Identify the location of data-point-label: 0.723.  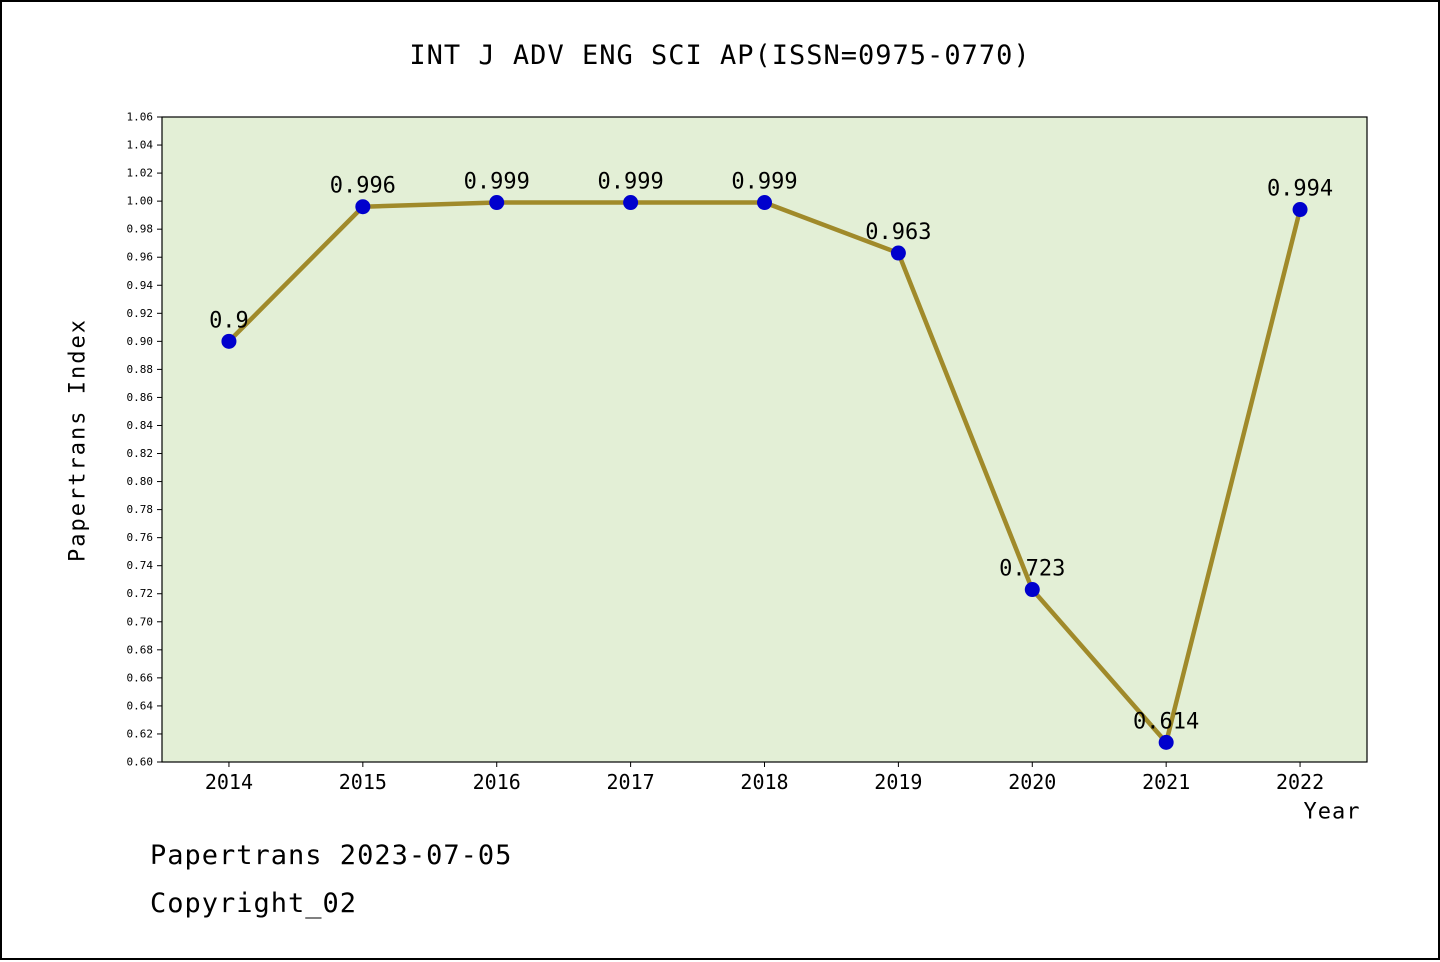
(1032, 569).